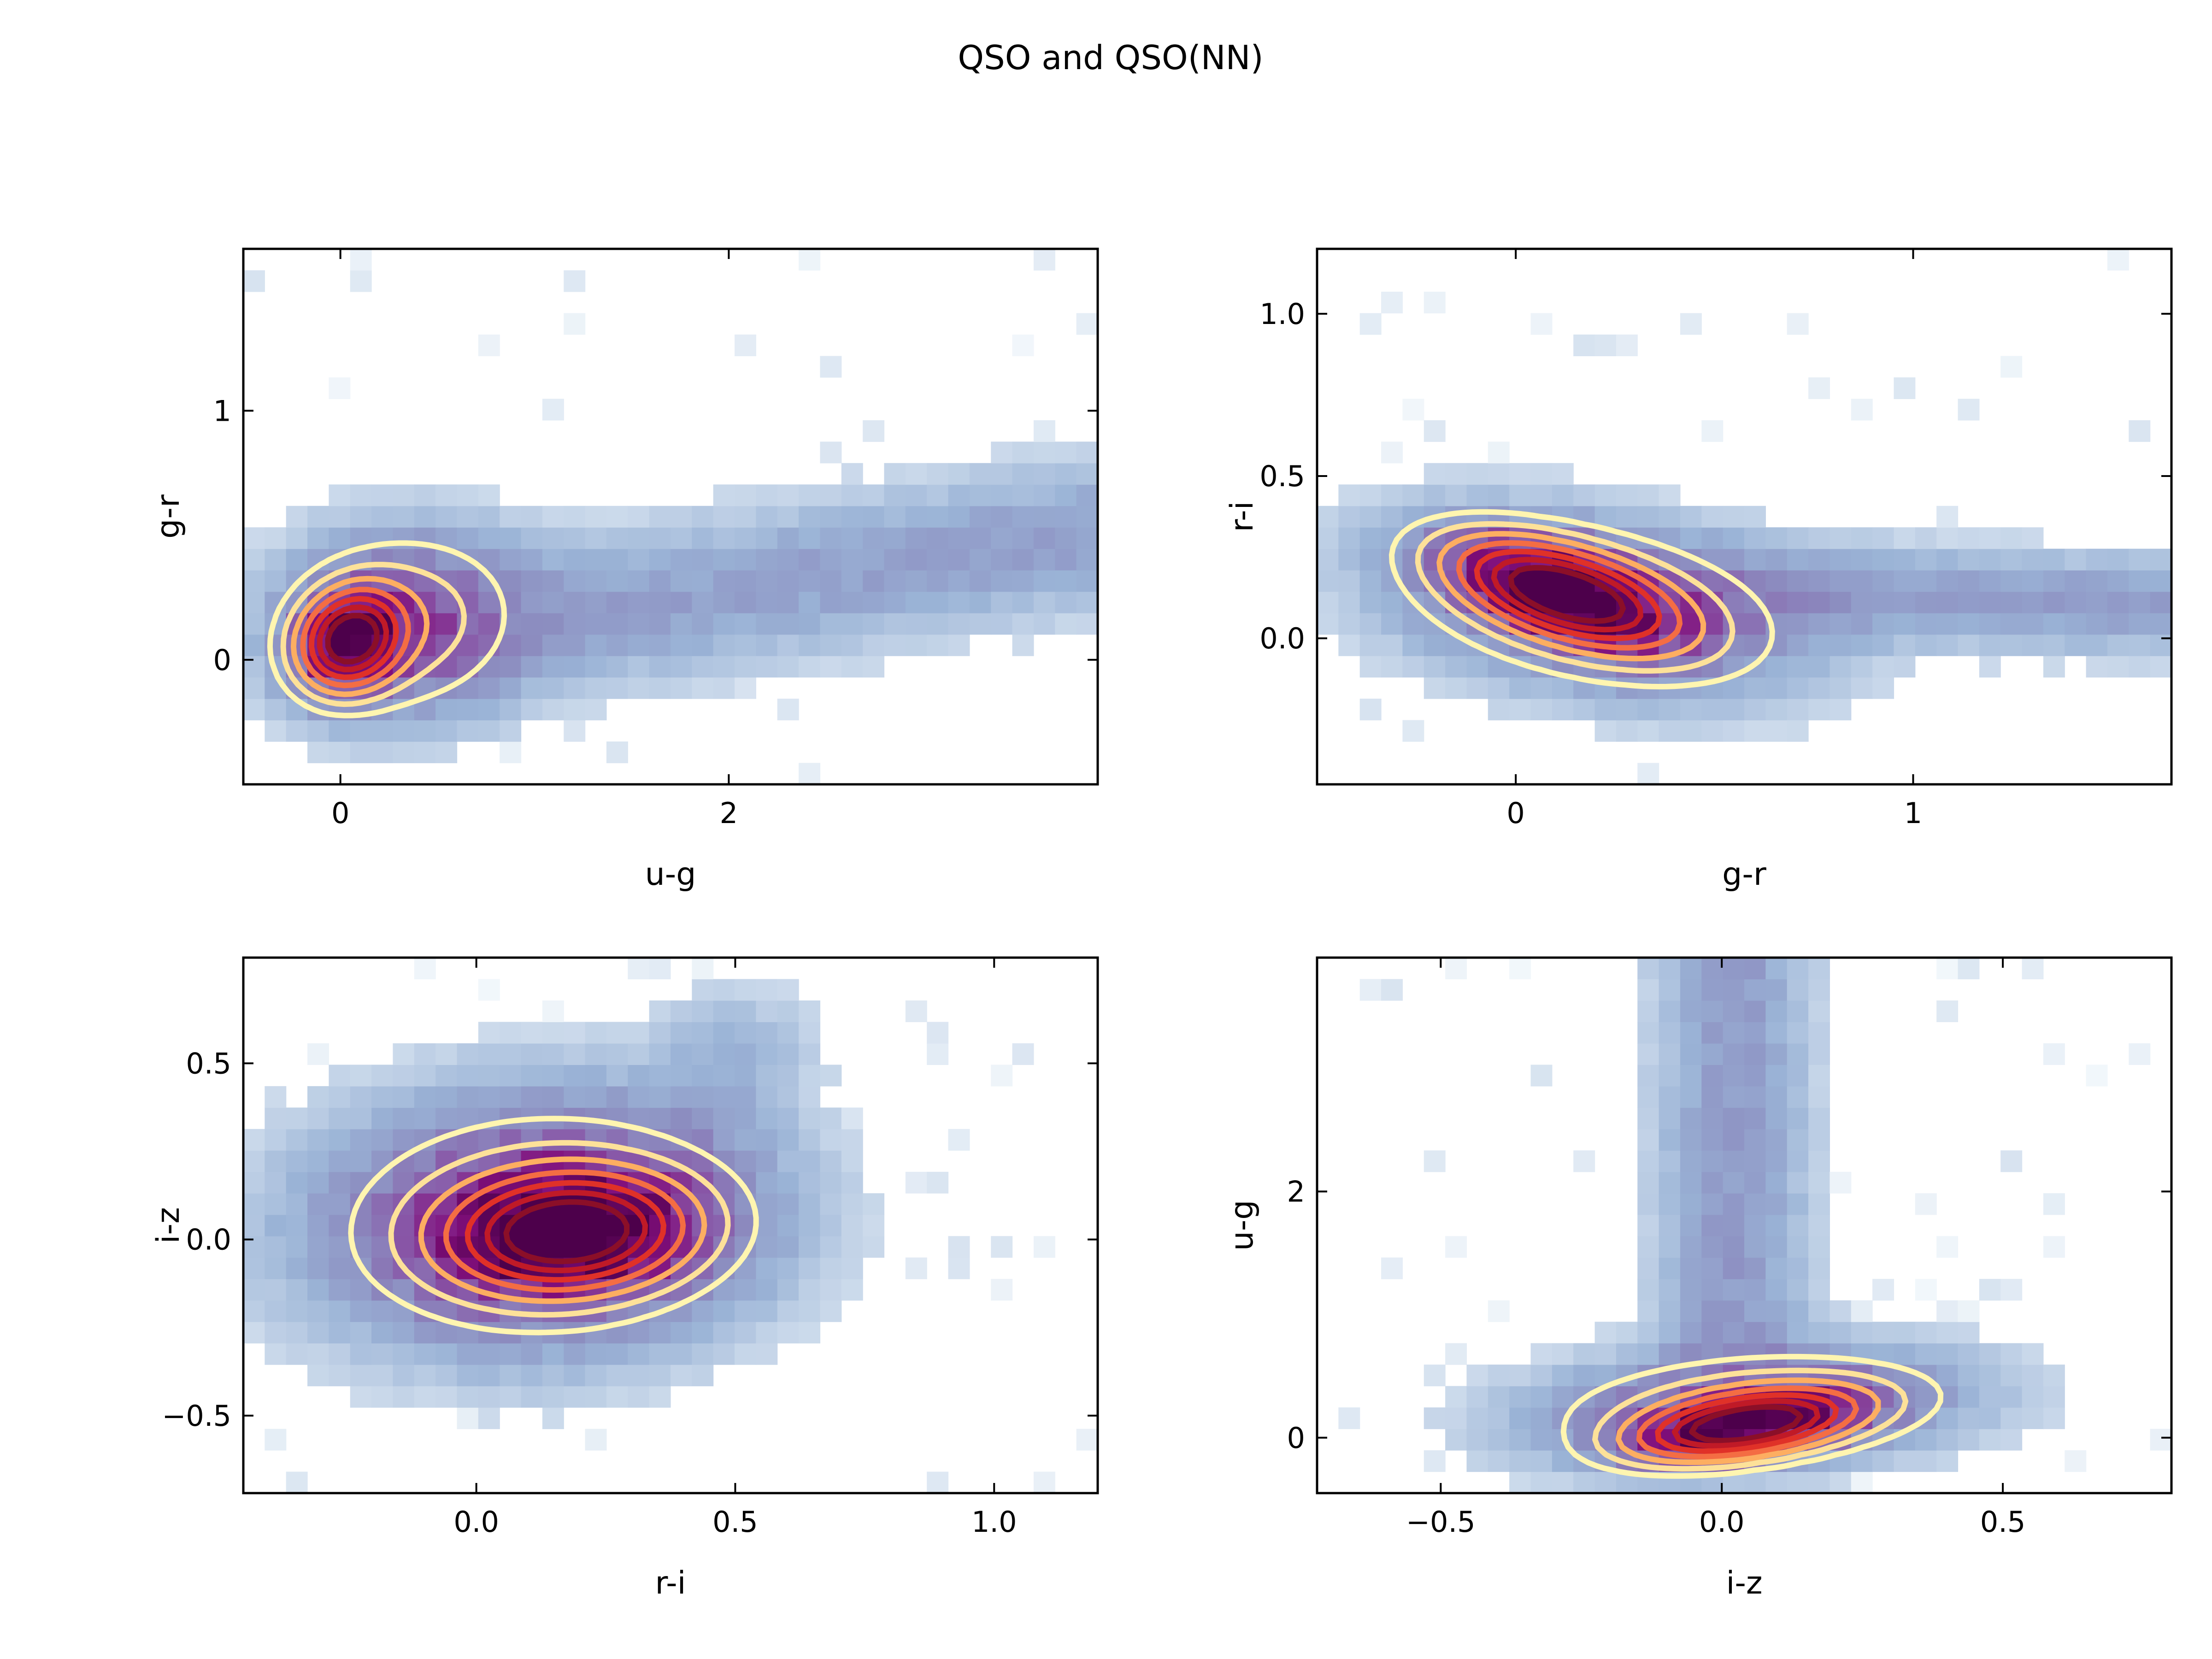 The height and width of the screenshot is (1659, 2212). What do you see at coordinates (670, 874) in the screenshot?
I see `x-axis-label: u-g` at bounding box center [670, 874].